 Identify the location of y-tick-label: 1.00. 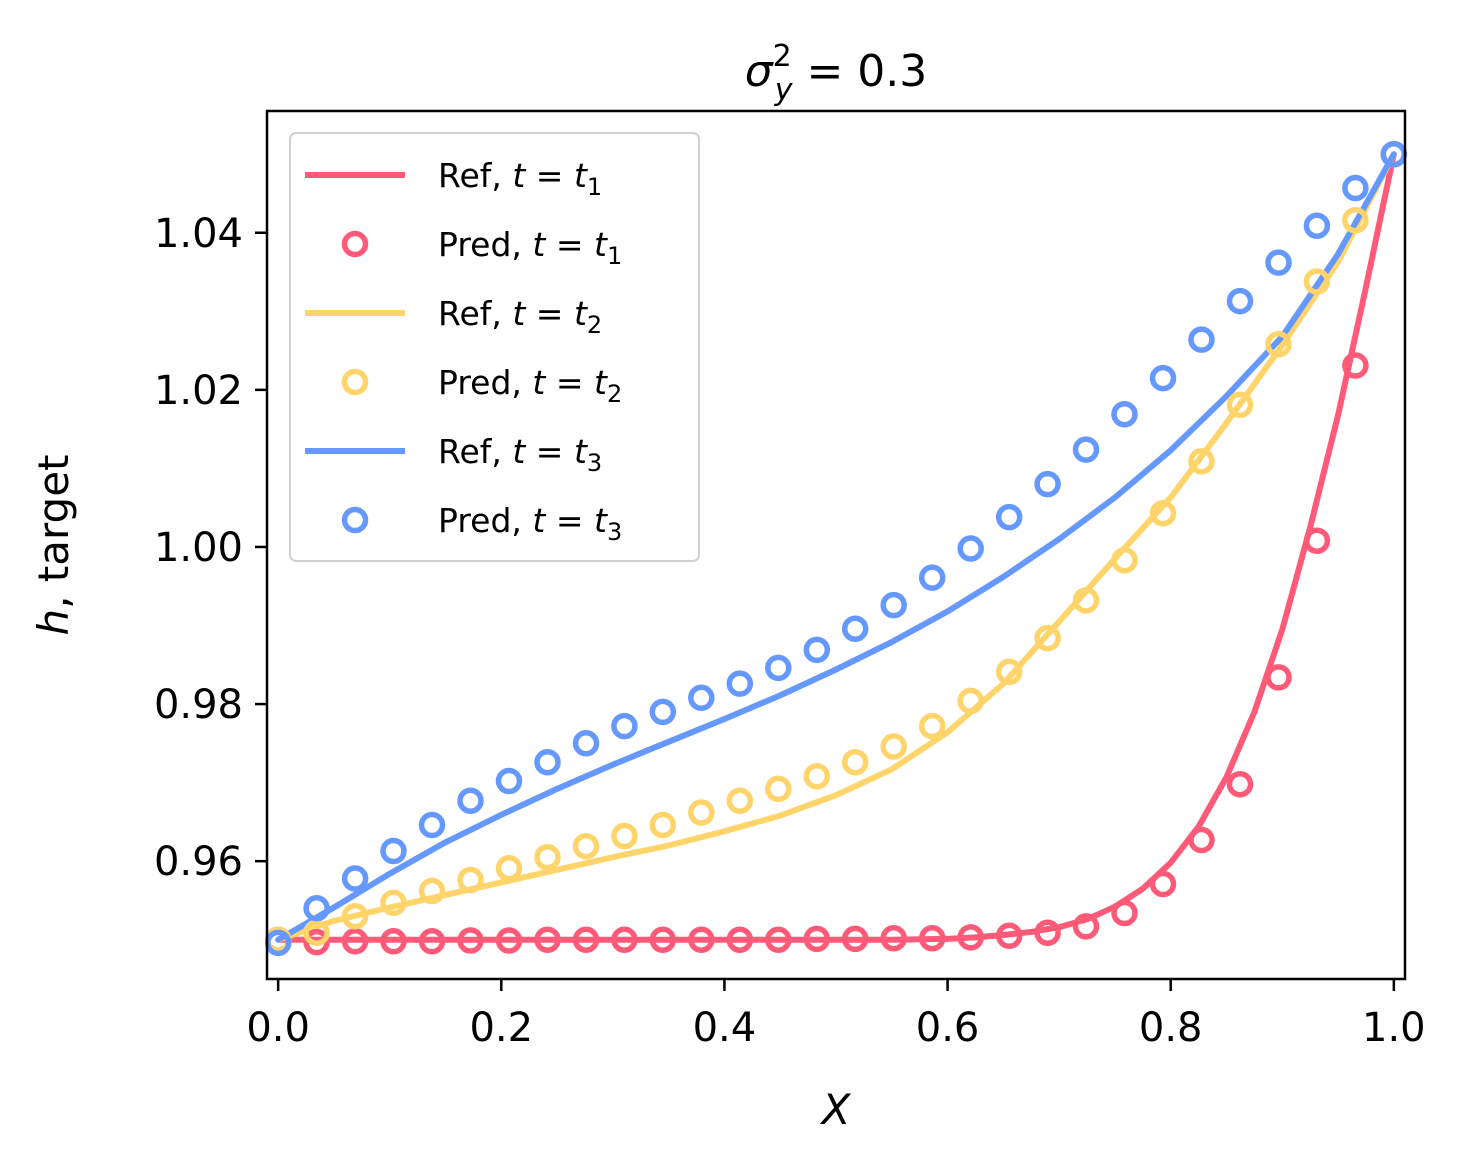
(198, 548).